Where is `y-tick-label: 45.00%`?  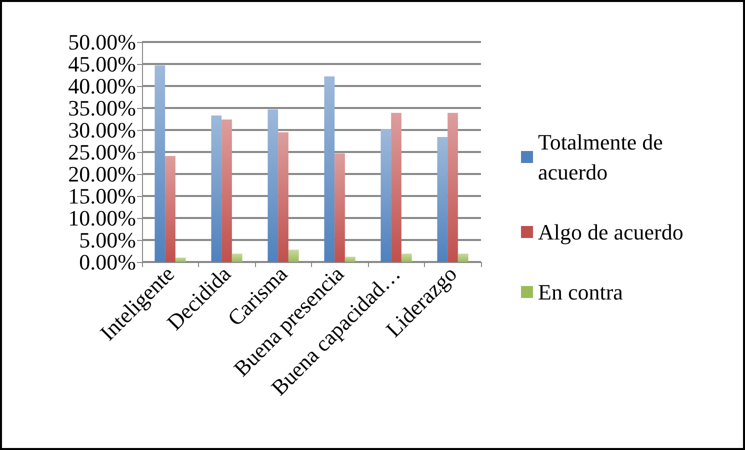
y-tick-label: 45.00% is located at coordinates (102, 64).